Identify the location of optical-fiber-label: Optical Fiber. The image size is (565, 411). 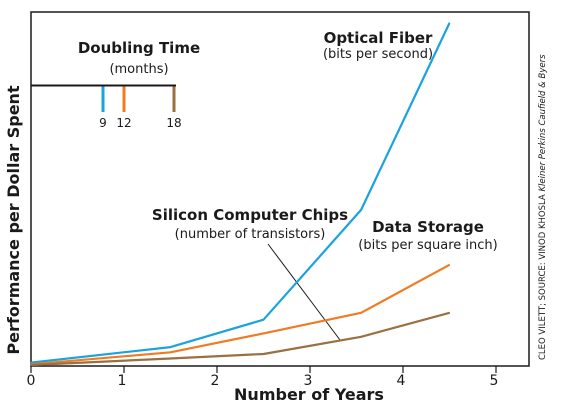
(378, 38).